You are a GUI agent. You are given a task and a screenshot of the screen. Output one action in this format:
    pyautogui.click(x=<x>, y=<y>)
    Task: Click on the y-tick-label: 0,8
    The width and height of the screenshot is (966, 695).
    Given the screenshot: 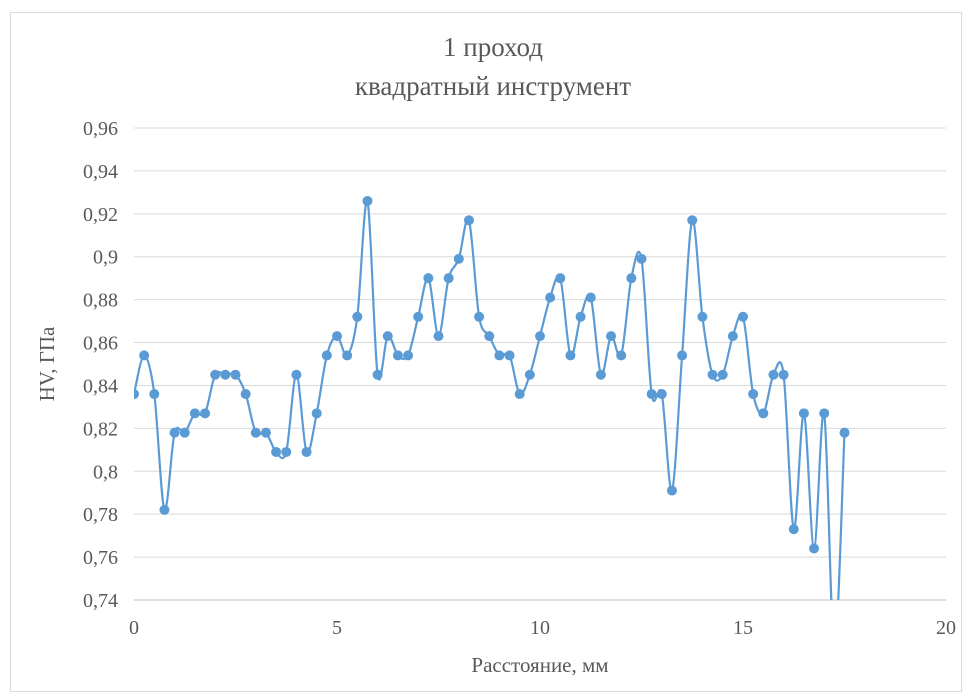 What is the action you would take?
    pyautogui.click(x=105, y=472)
    